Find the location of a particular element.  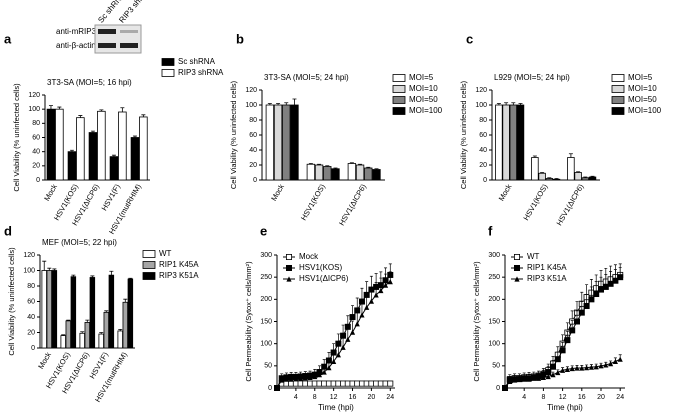

legend-label: MOI=50 is located at coordinates (642, 99).